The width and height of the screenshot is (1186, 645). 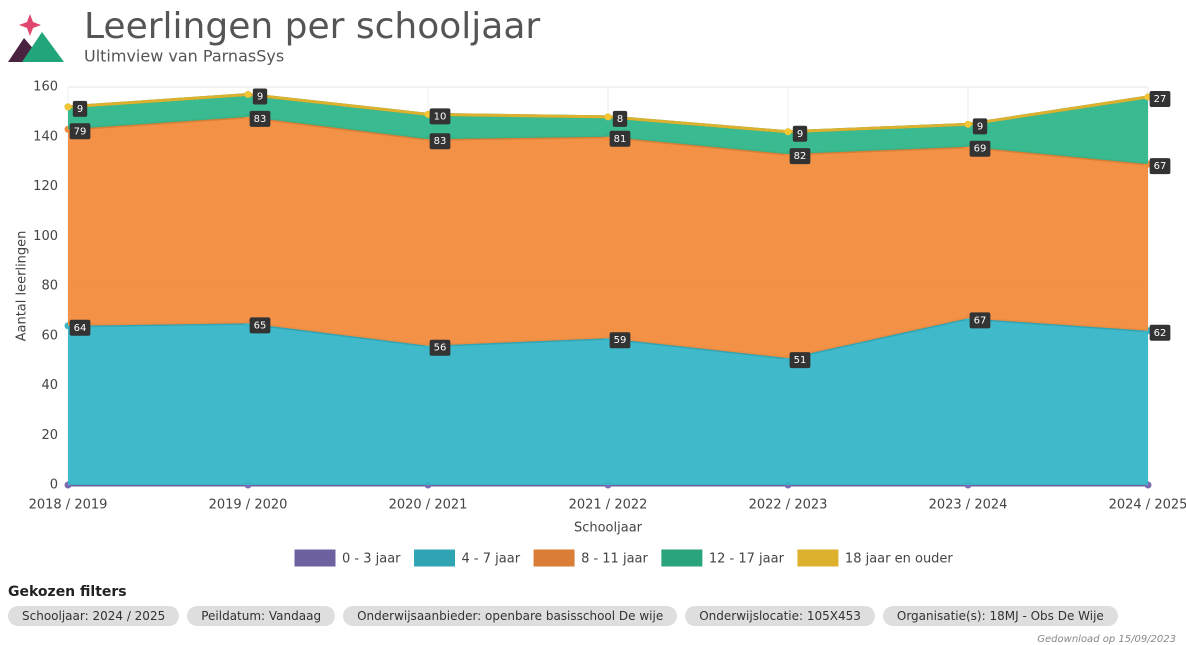 What do you see at coordinates (49, 435) in the screenshot?
I see `y-tick-label: 20` at bounding box center [49, 435].